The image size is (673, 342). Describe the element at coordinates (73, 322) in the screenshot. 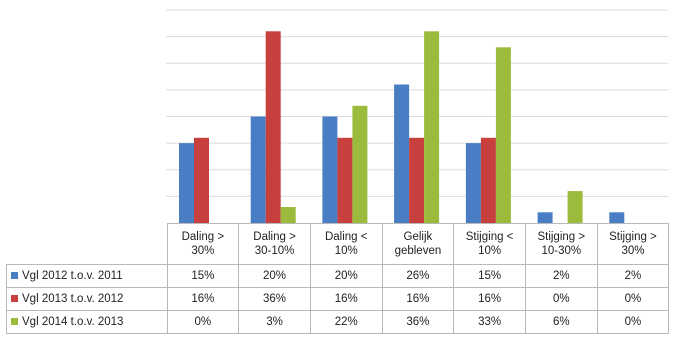

I see `legend-label: Vgl 2014 t.o.v. 2013` at that location.